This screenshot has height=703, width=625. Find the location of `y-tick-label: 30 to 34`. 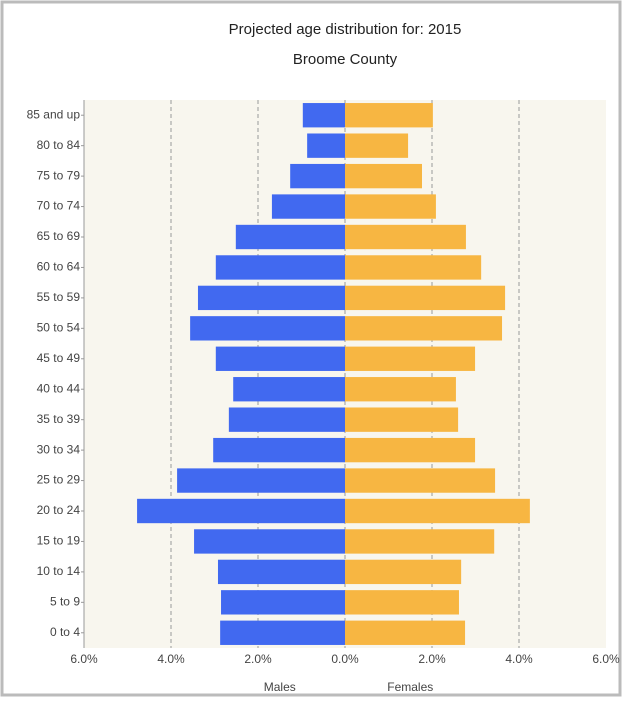

y-tick-label: 30 to 34 is located at coordinates (59, 449).